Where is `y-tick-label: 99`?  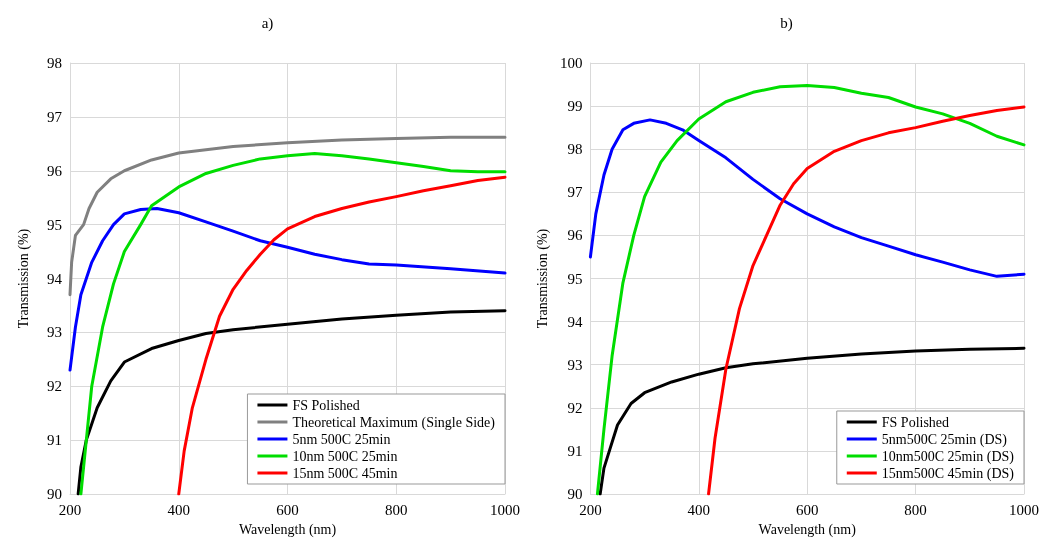
y-tick-label: 99 is located at coordinates (575, 106).